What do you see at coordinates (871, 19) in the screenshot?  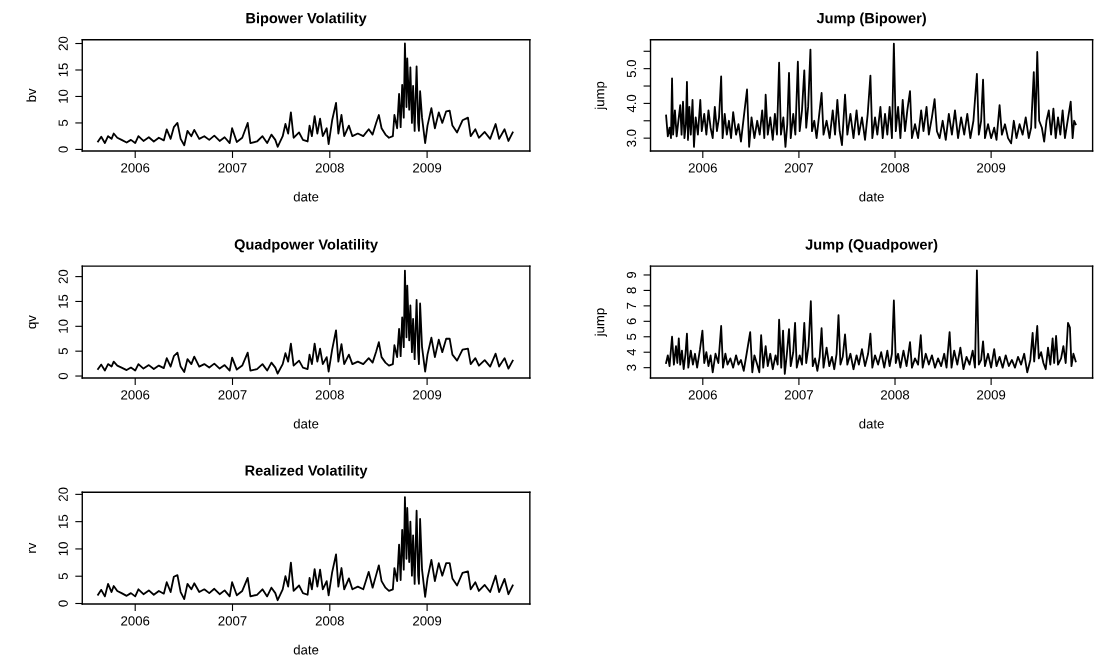 I see `chart-title: Jump (Bipower)` at bounding box center [871, 19].